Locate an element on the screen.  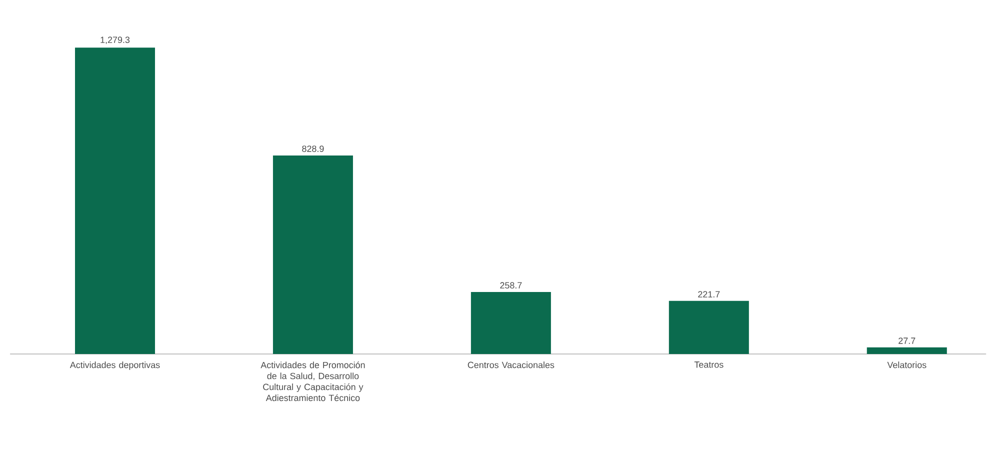
data-label: 1,279.3 is located at coordinates (115, 40).